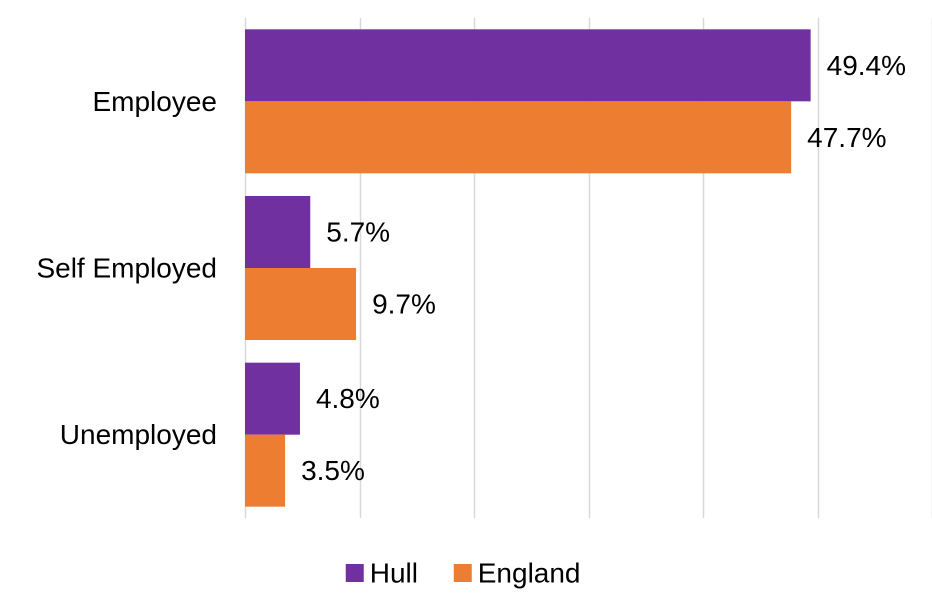 The height and width of the screenshot is (597, 932). I want to click on legend-label-england: England, so click(529, 573).